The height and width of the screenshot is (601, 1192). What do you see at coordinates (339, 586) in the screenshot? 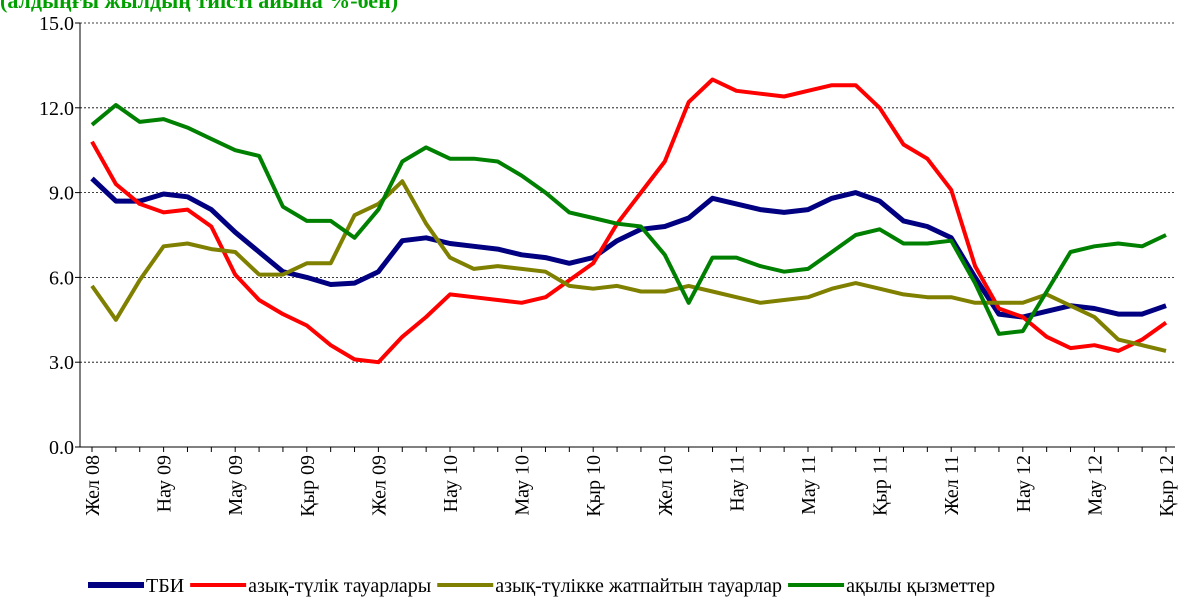
I see `legend-label: азық-түлік тауарлары` at bounding box center [339, 586].